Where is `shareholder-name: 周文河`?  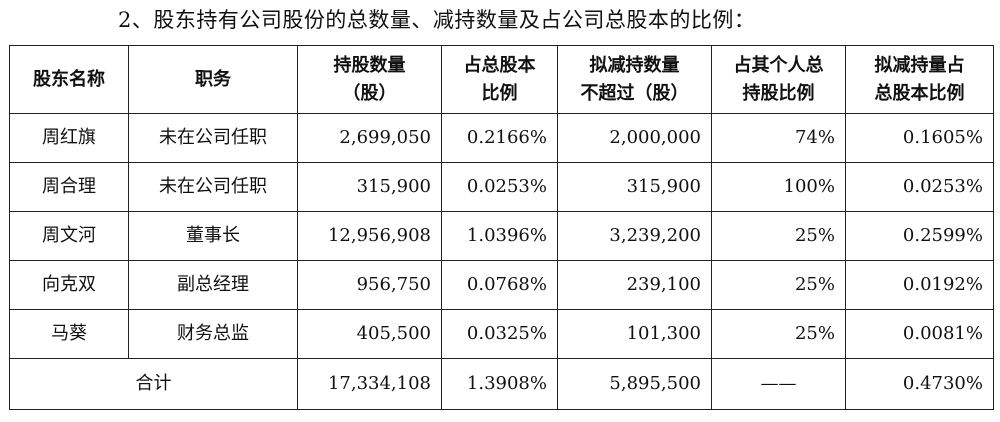 shareholder-name: 周文河 is located at coordinates (69, 236).